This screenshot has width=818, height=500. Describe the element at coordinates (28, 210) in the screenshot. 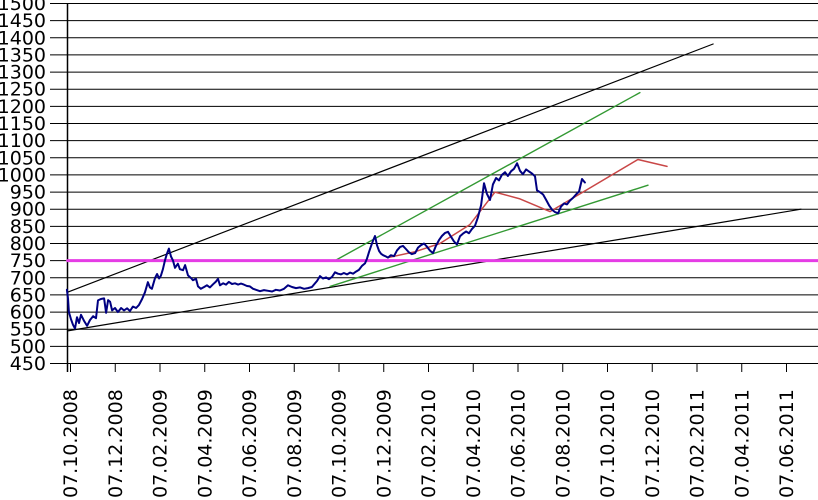

I see `y-axis-label: 900` at that location.